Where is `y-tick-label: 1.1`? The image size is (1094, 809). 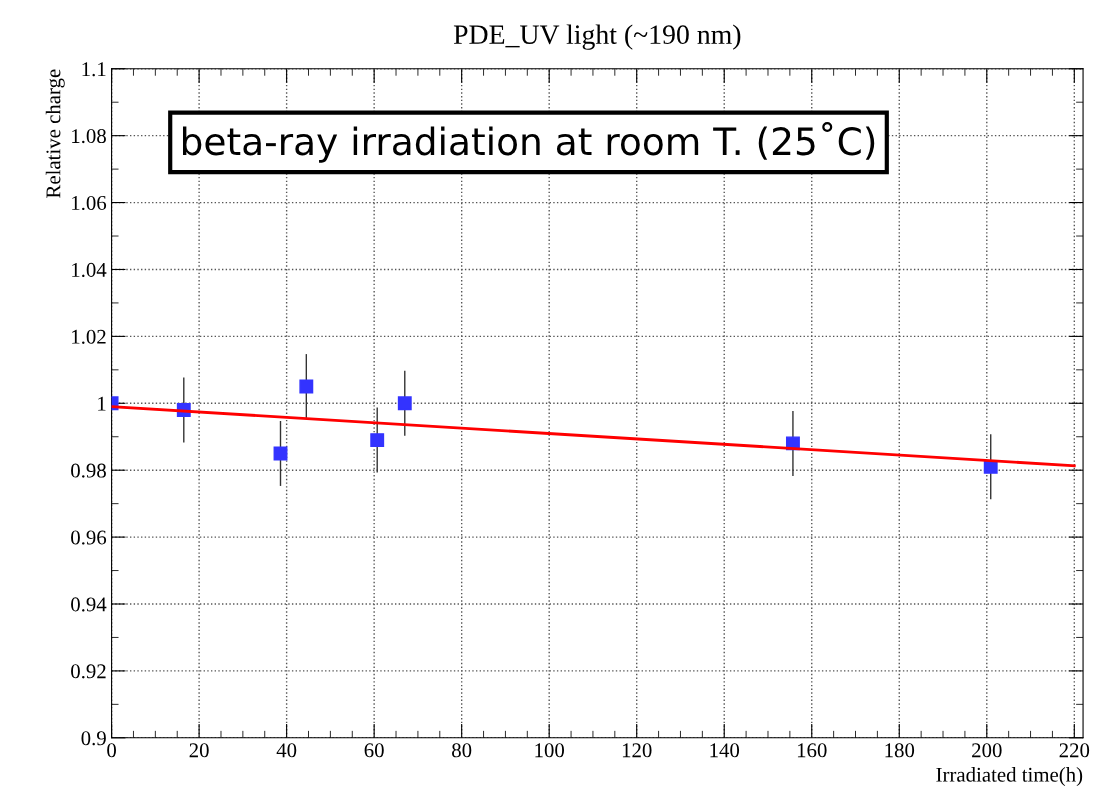 y-tick-label: 1.1 is located at coordinates (94, 69).